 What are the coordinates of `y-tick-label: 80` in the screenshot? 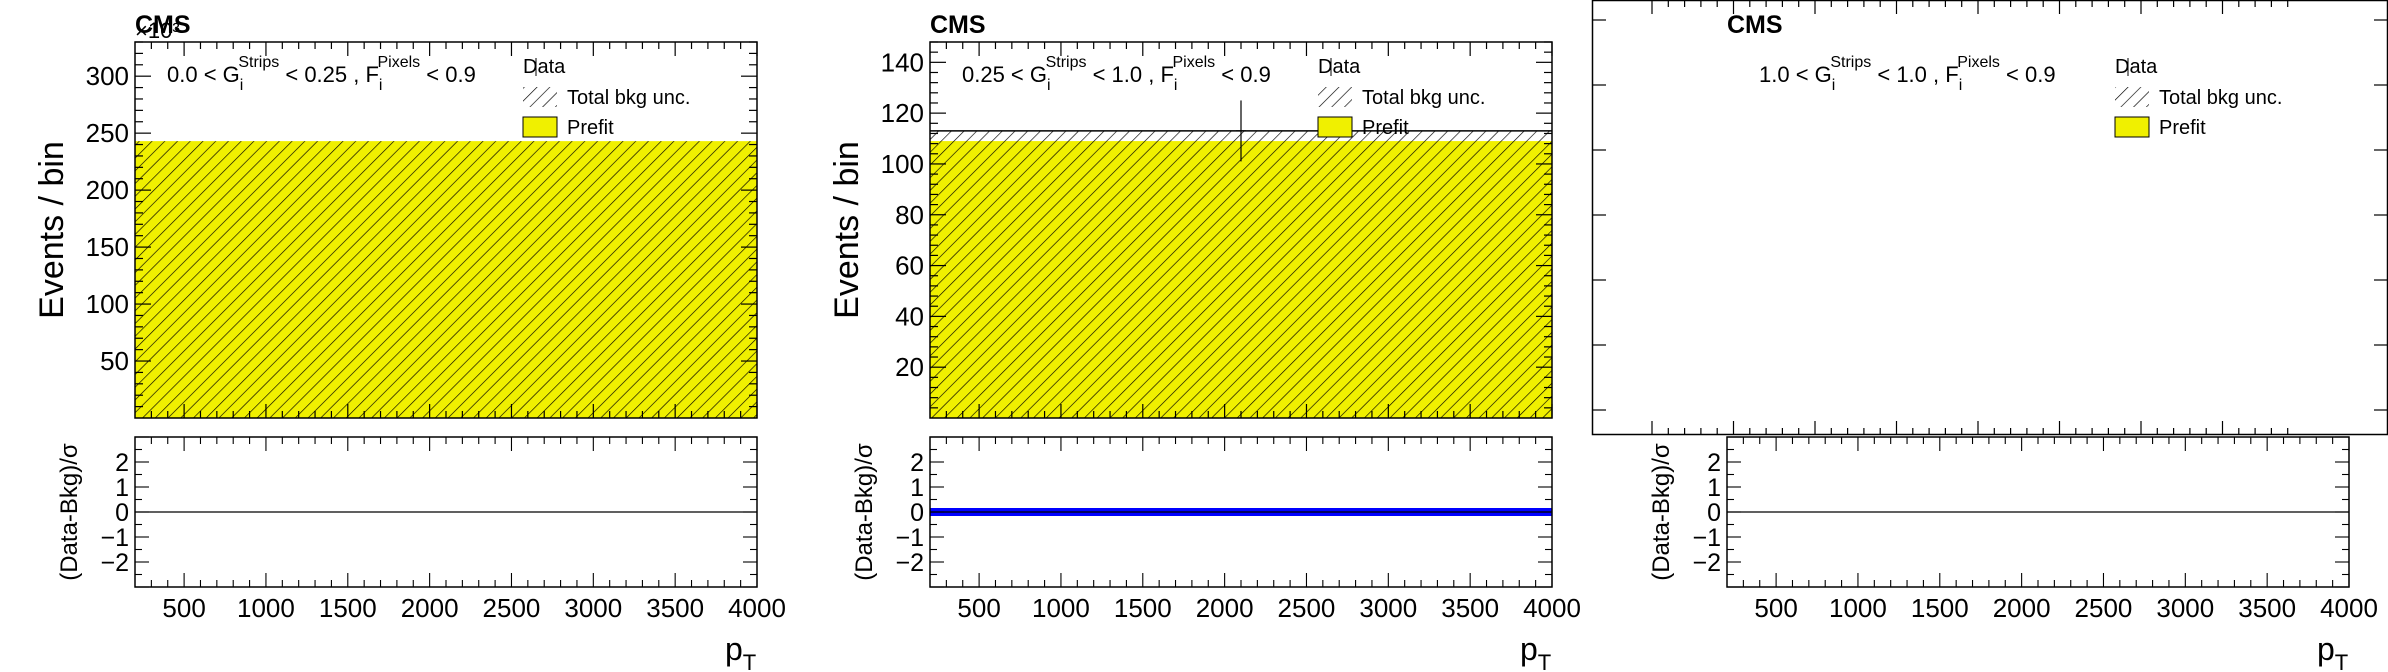 It's located at (909, 215).